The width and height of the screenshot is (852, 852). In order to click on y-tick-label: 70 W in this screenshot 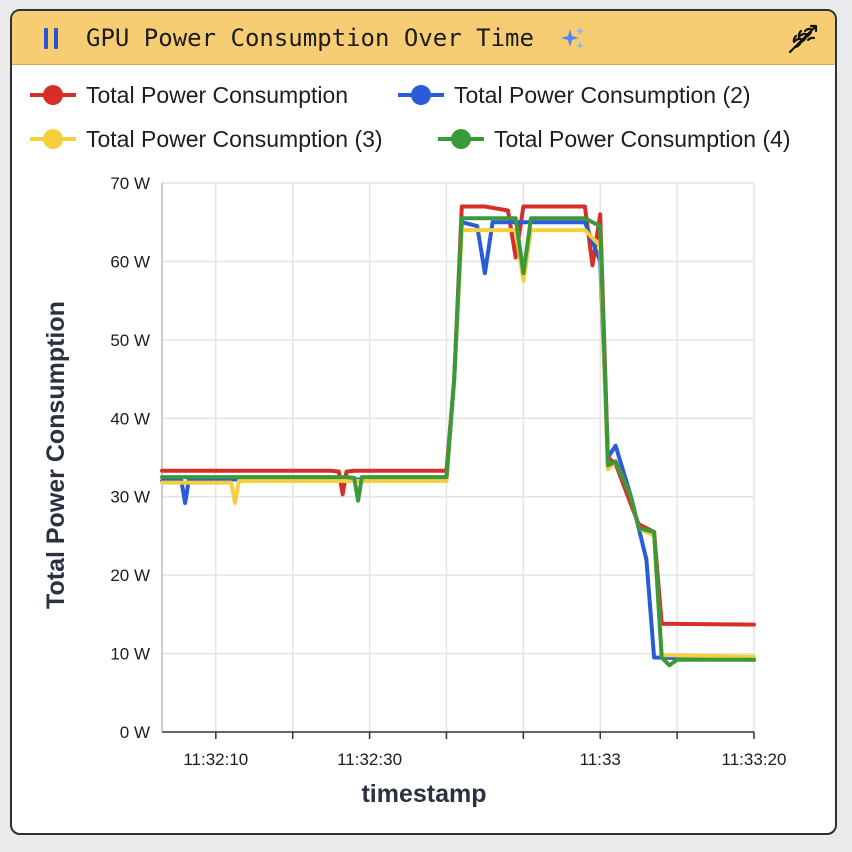, I will do `click(130, 183)`.